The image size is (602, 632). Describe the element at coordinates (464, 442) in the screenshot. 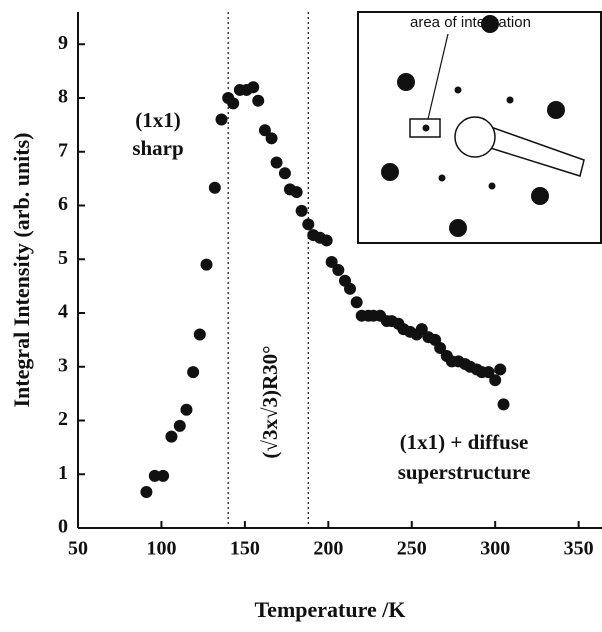

I see `annotation: (1x1) + diffuse` at that location.